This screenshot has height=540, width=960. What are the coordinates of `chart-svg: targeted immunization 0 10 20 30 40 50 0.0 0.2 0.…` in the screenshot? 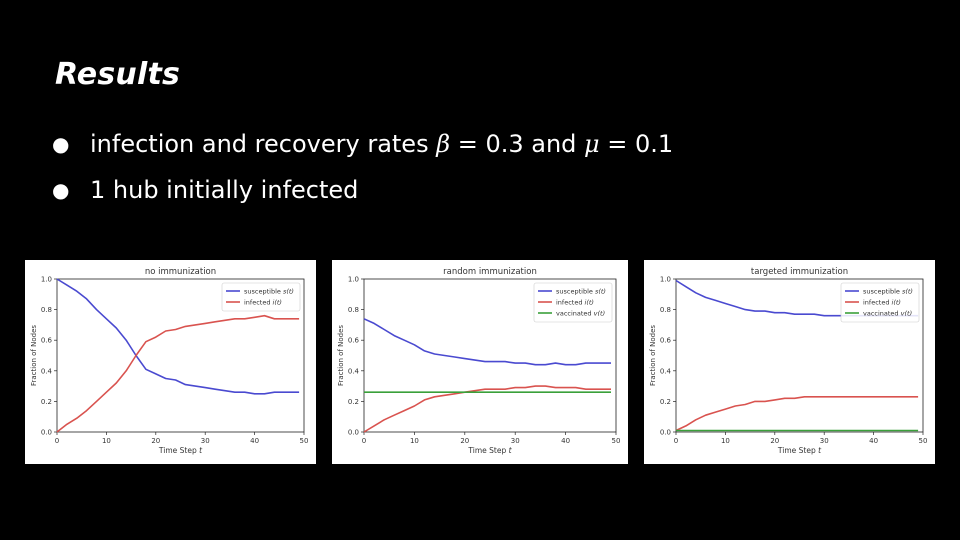 It's located at (788, 361).